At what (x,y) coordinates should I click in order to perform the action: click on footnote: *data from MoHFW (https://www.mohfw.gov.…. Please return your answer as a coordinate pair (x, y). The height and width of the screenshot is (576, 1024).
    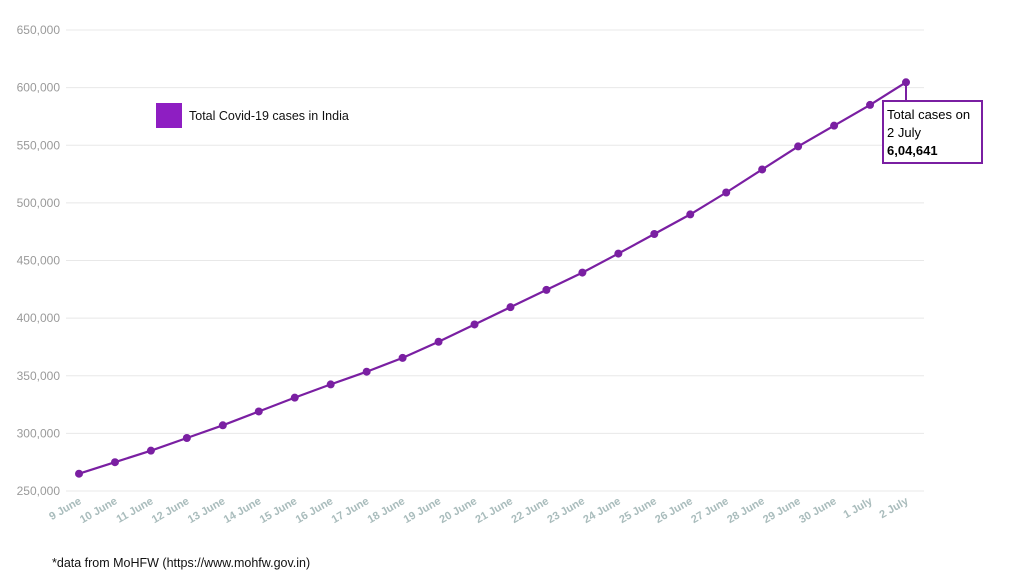
    Looking at the image, I should click on (181, 563).